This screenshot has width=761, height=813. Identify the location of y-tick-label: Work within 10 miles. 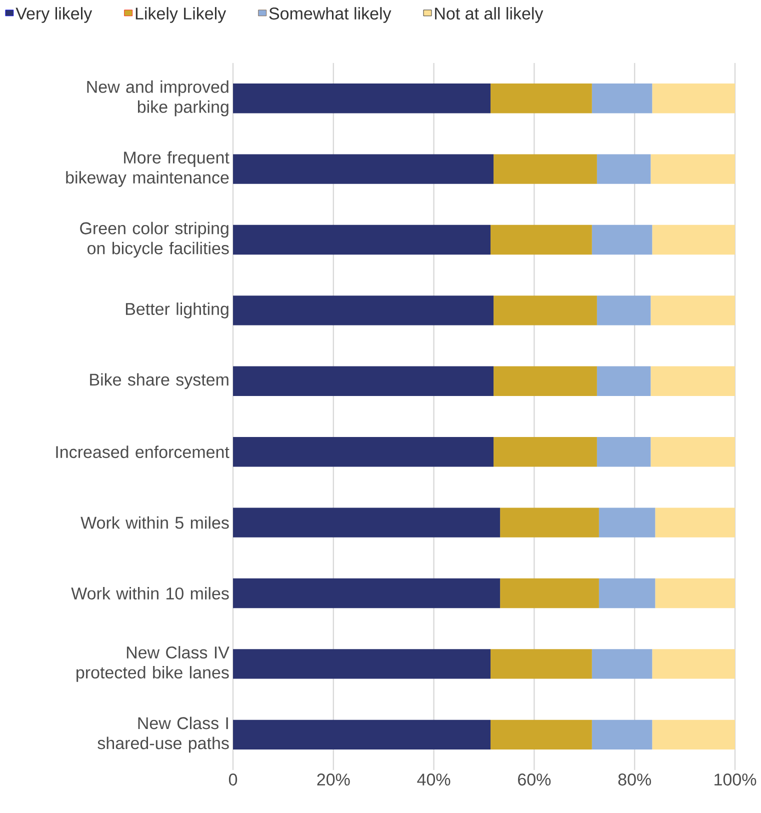
(150, 593).